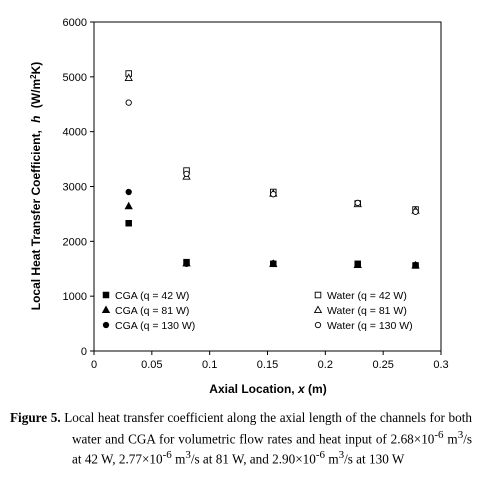 The height and width of the screenshot is (496, 482). I want to click on legend-entry: CGA (q = 42 W), so click(145, 296).